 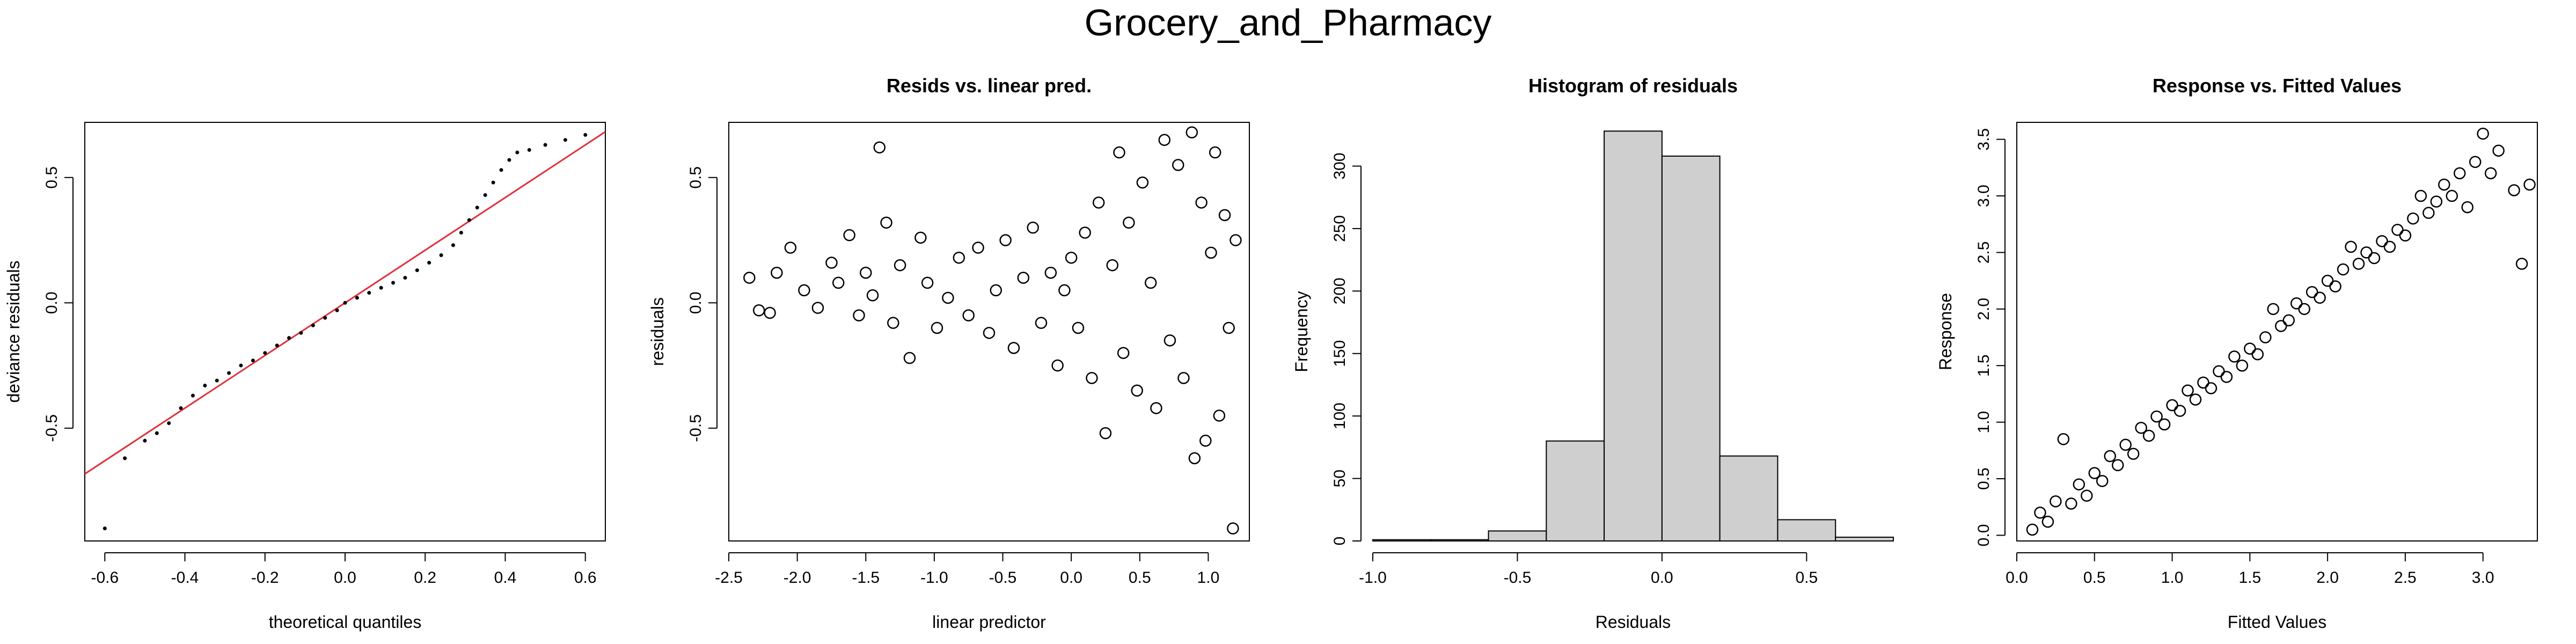 What do you see at coordinates (185, 578) in the screenshot?
I see `x-tick-label: -0.4` at bounding box center [185, 578].